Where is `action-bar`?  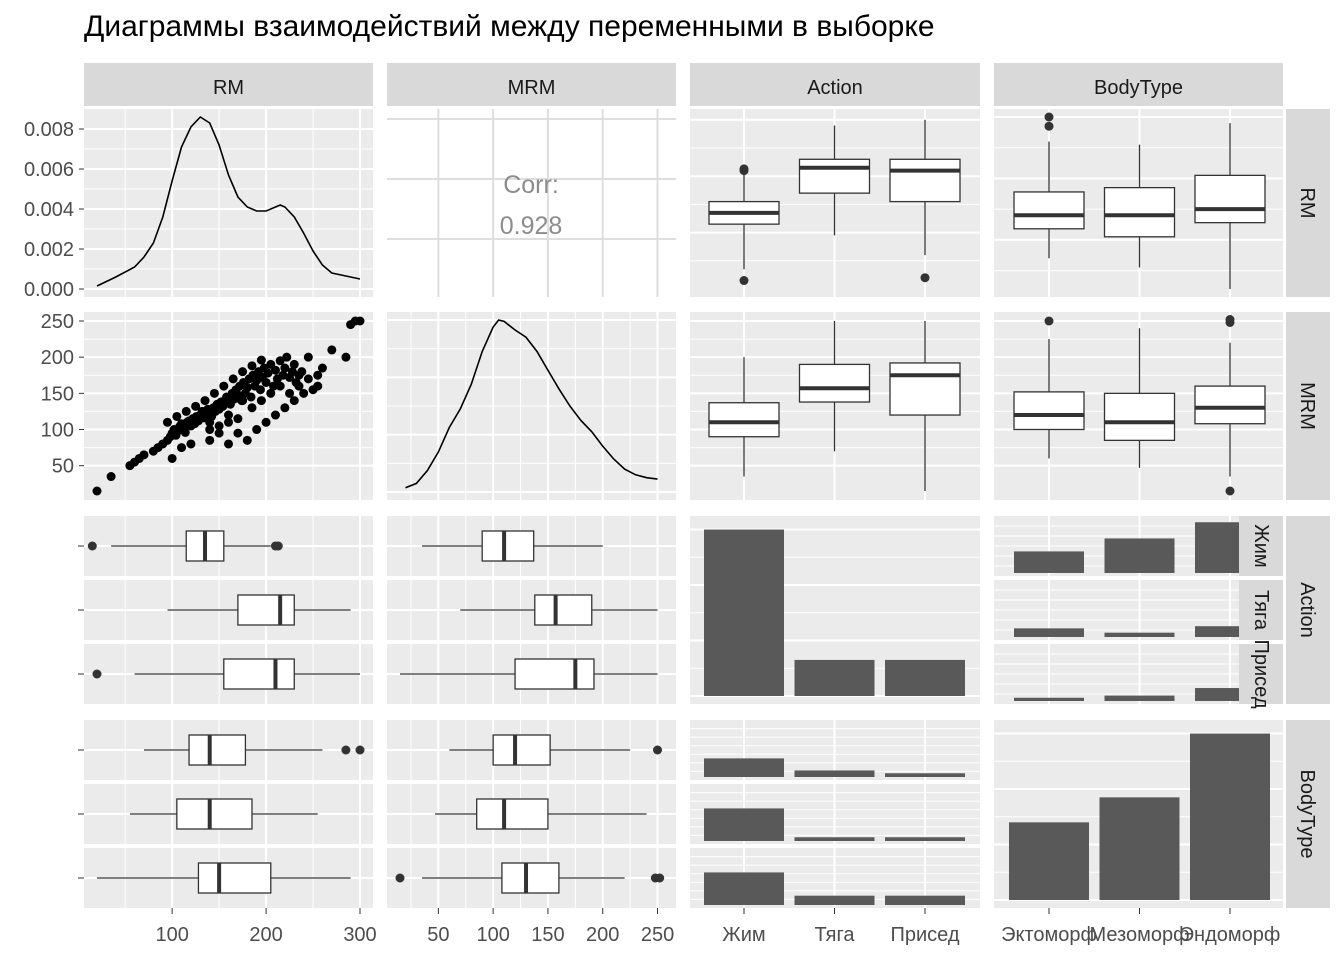
action-bar is located at coordinates (925, 677).